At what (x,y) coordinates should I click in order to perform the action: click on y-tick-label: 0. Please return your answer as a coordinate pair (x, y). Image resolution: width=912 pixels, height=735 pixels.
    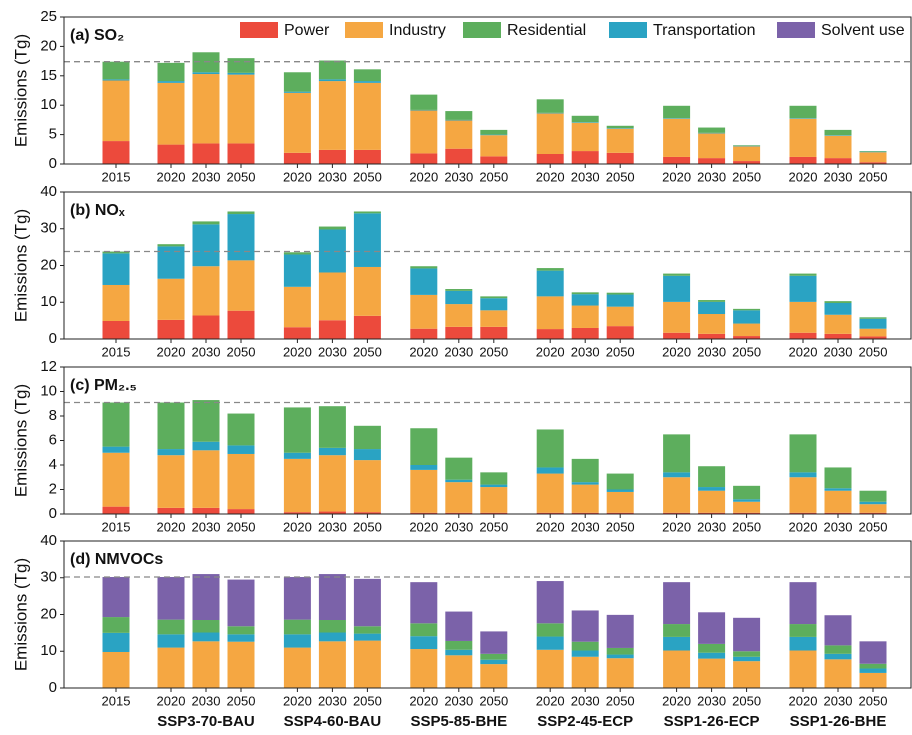
    Looking at the image, I should click on (53, 338).